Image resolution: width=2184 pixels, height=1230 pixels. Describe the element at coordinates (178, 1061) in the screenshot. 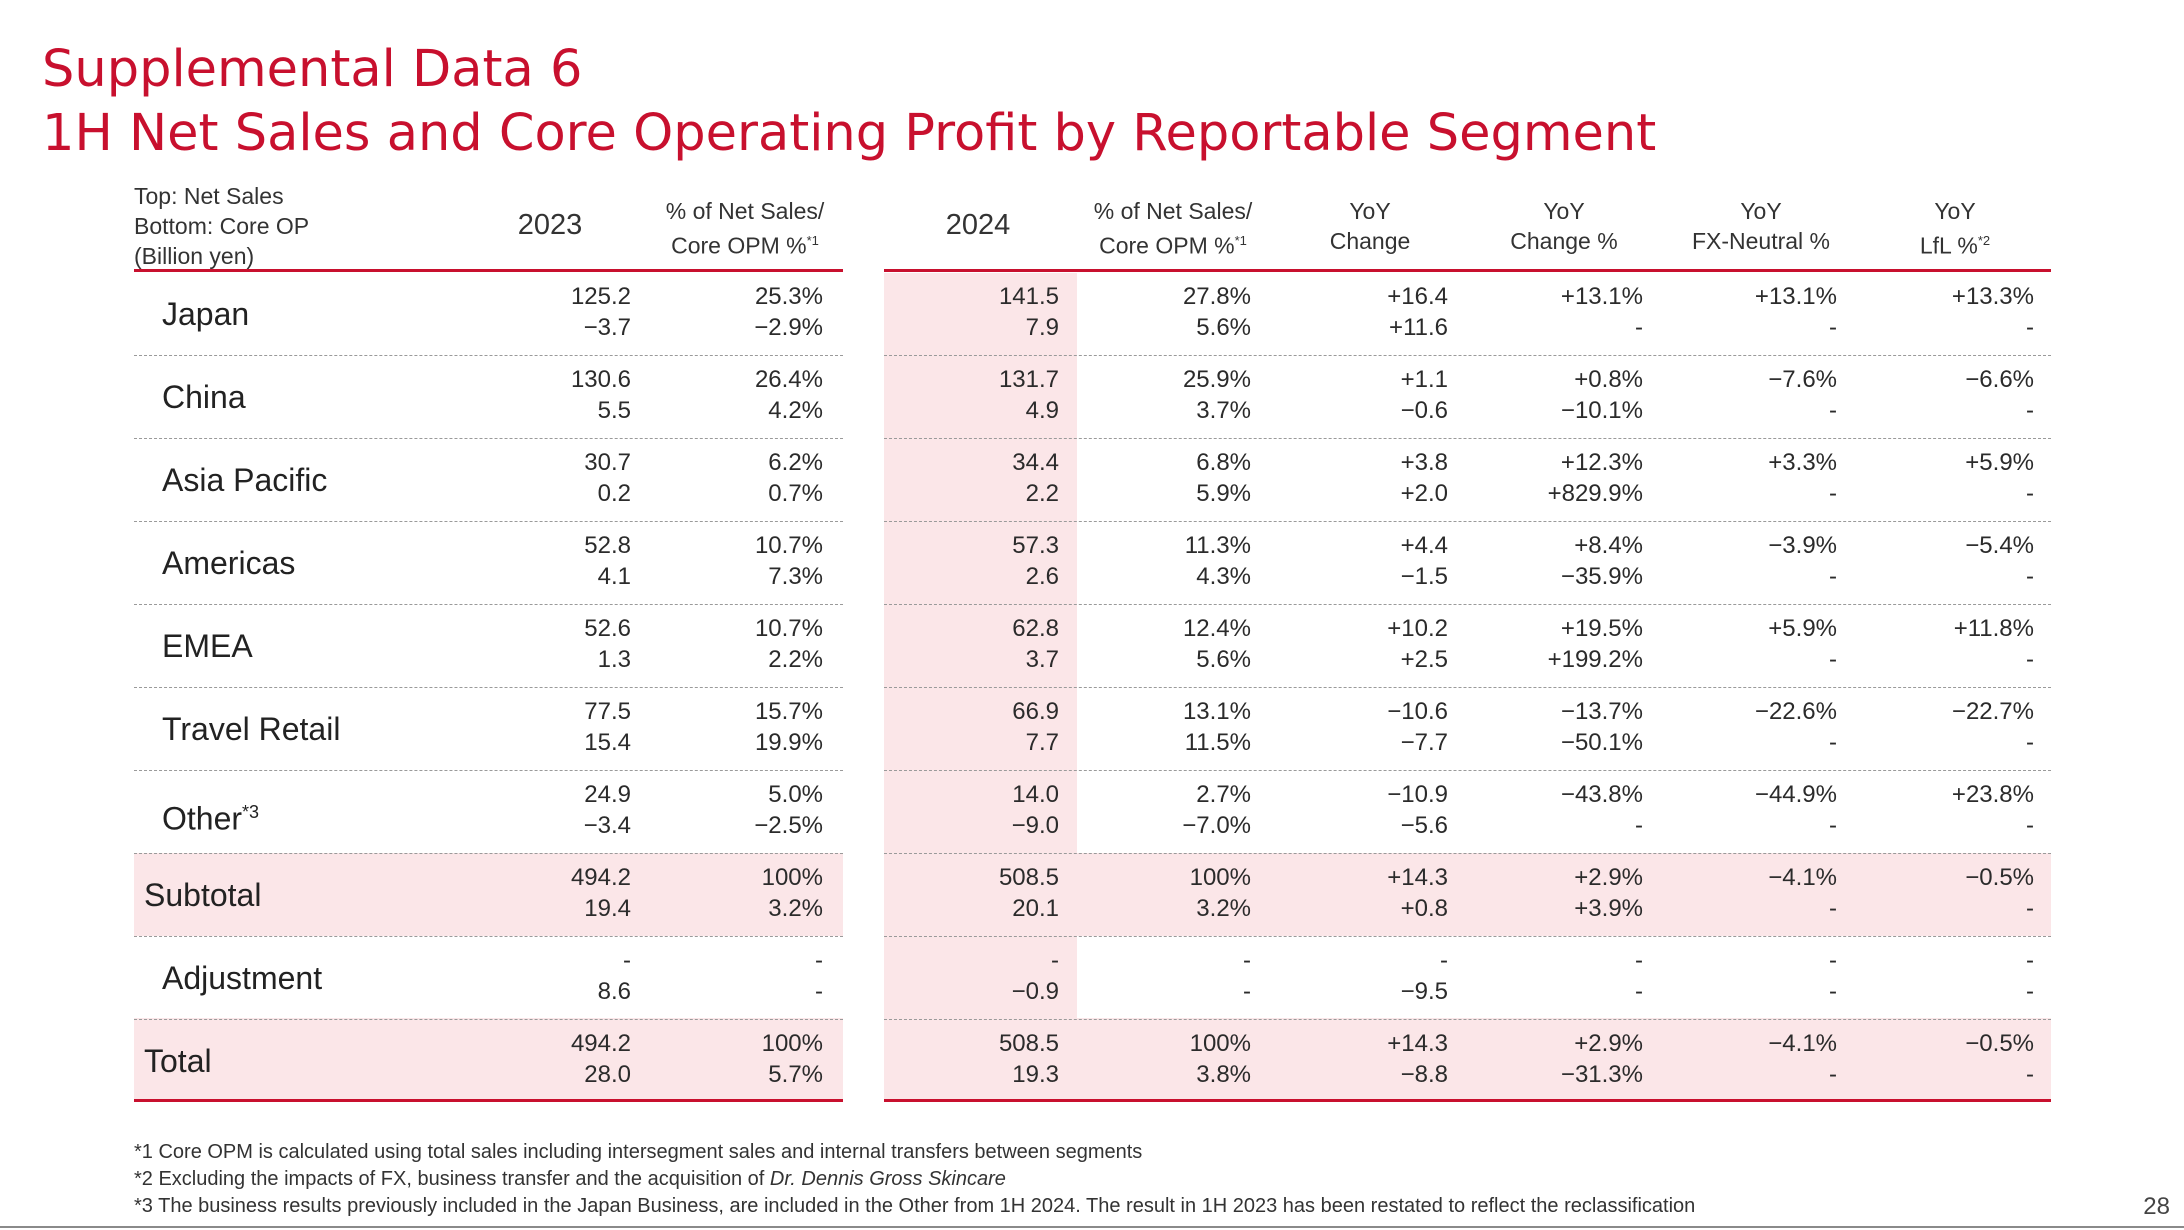

I see `row-label: Total` at that location.